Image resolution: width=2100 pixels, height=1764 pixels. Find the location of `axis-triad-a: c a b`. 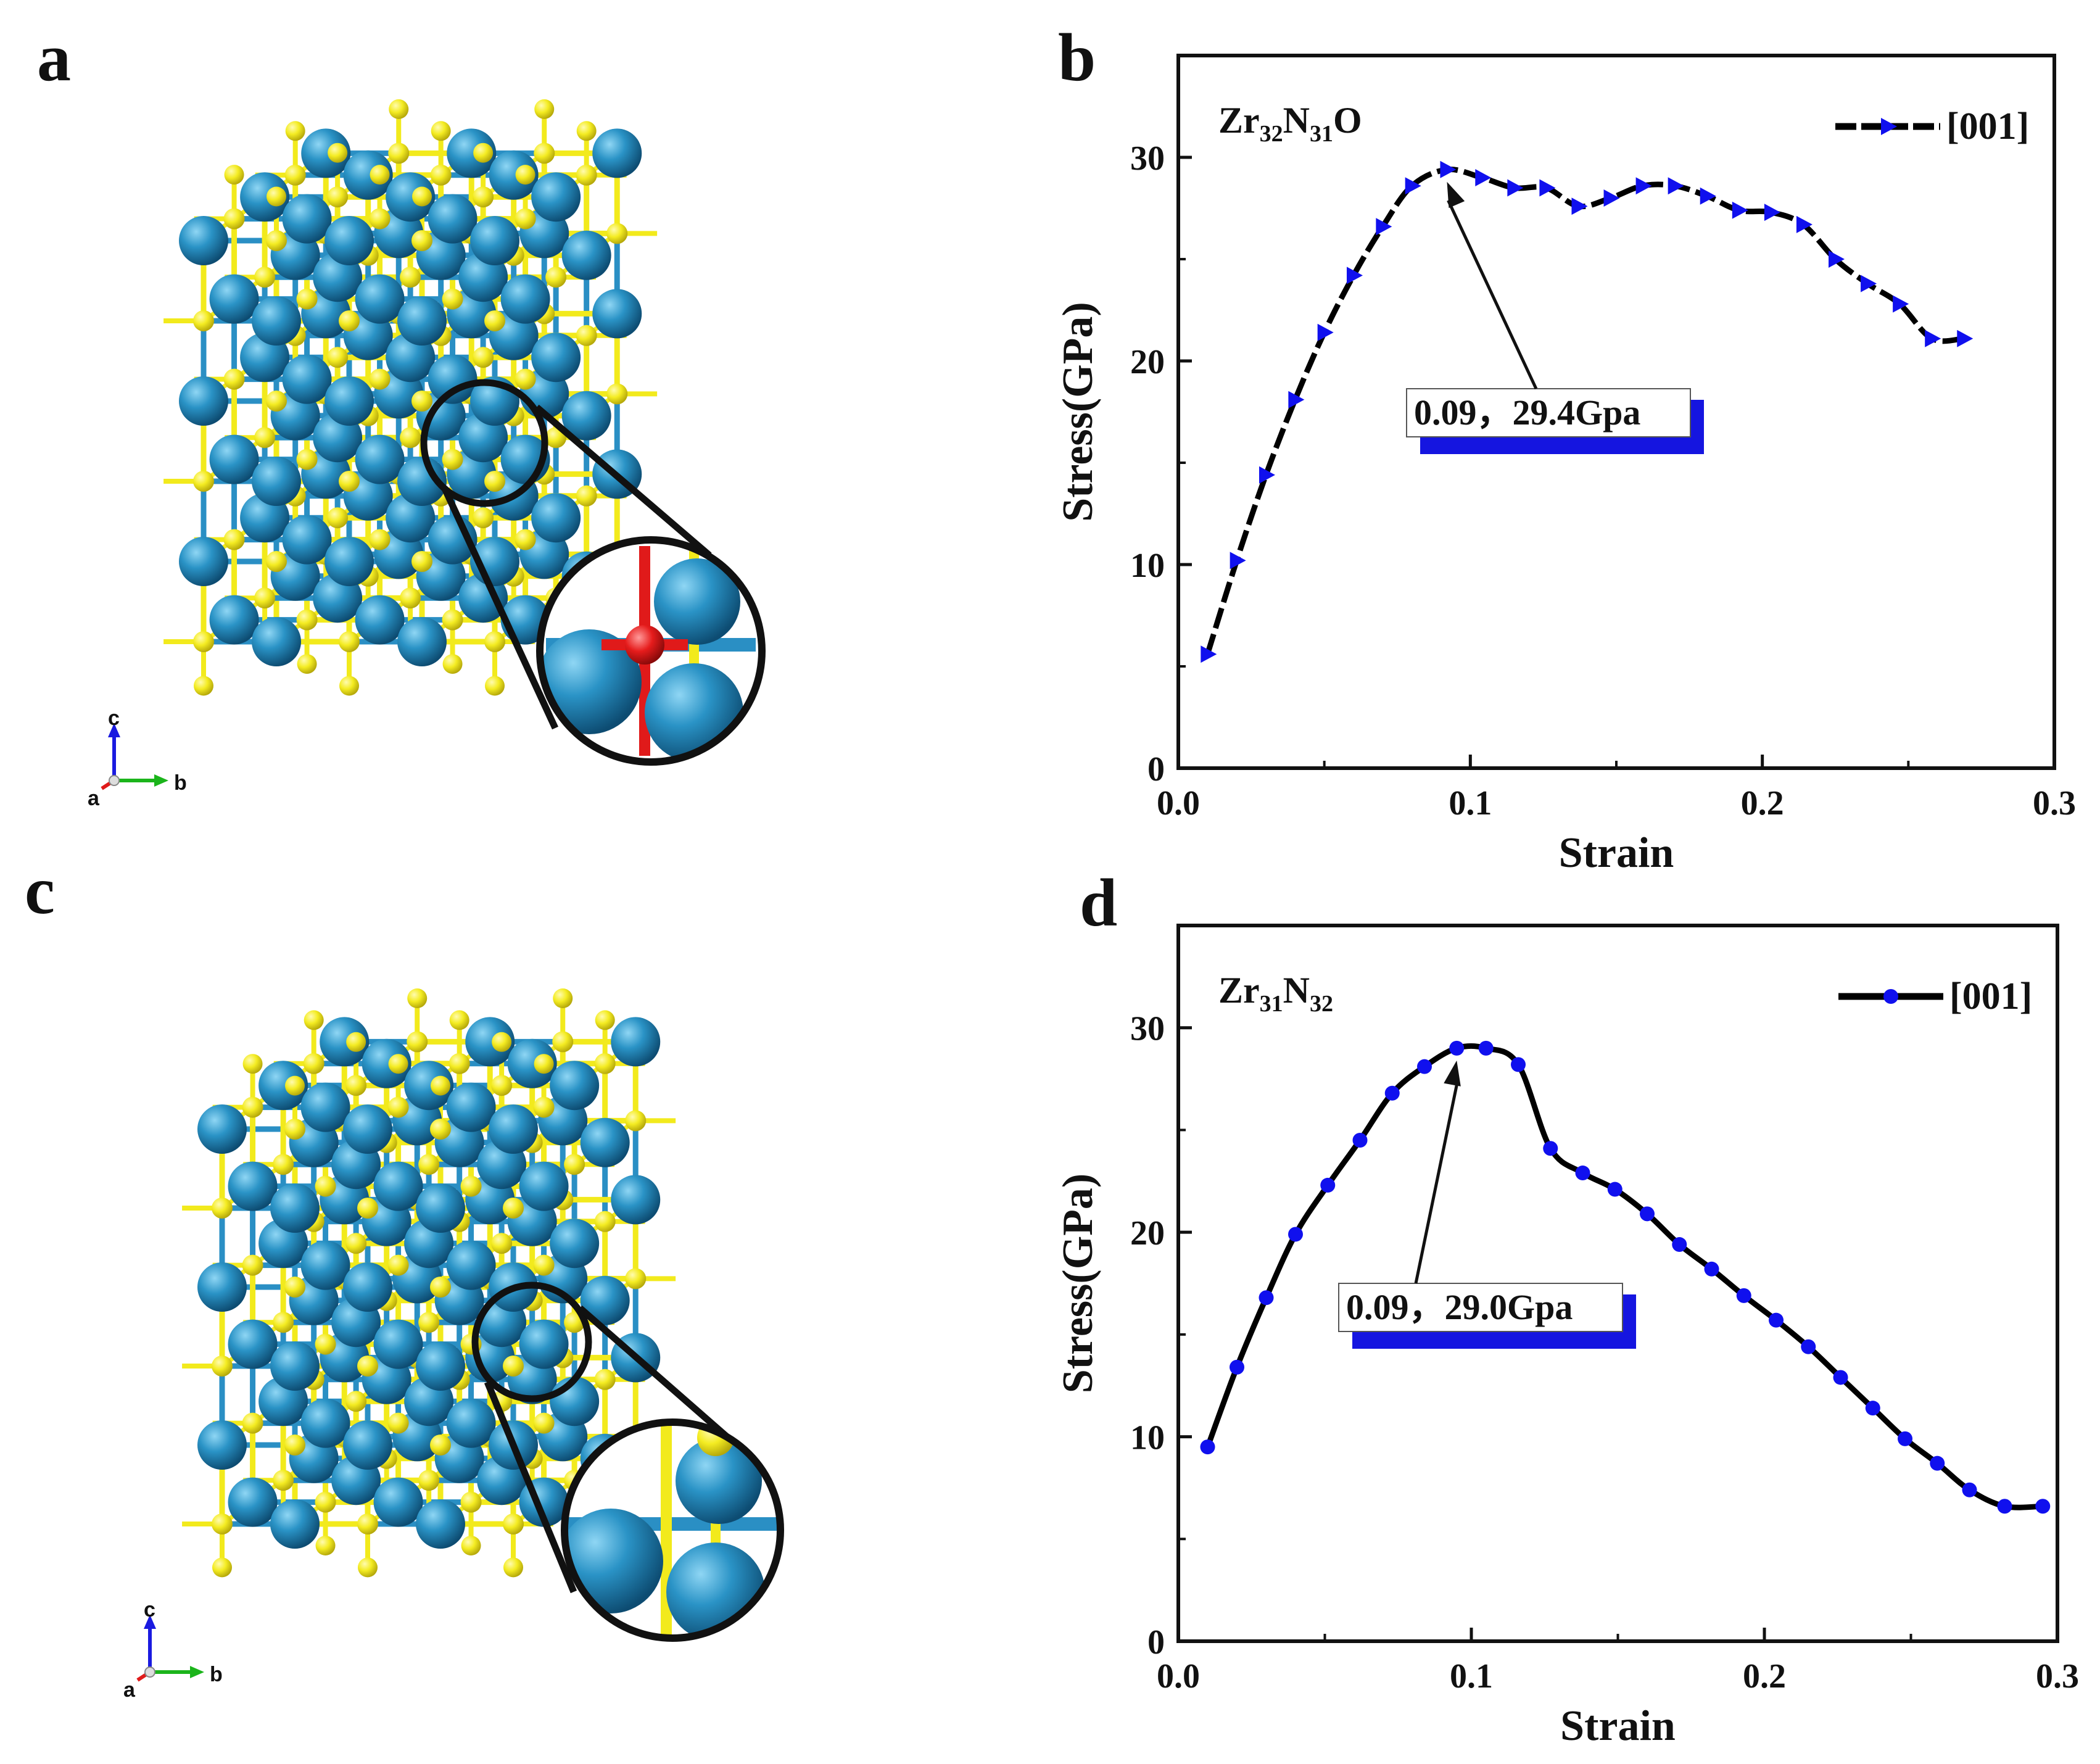

axis-triad-a: c a b is located at coordinates (137, 758).